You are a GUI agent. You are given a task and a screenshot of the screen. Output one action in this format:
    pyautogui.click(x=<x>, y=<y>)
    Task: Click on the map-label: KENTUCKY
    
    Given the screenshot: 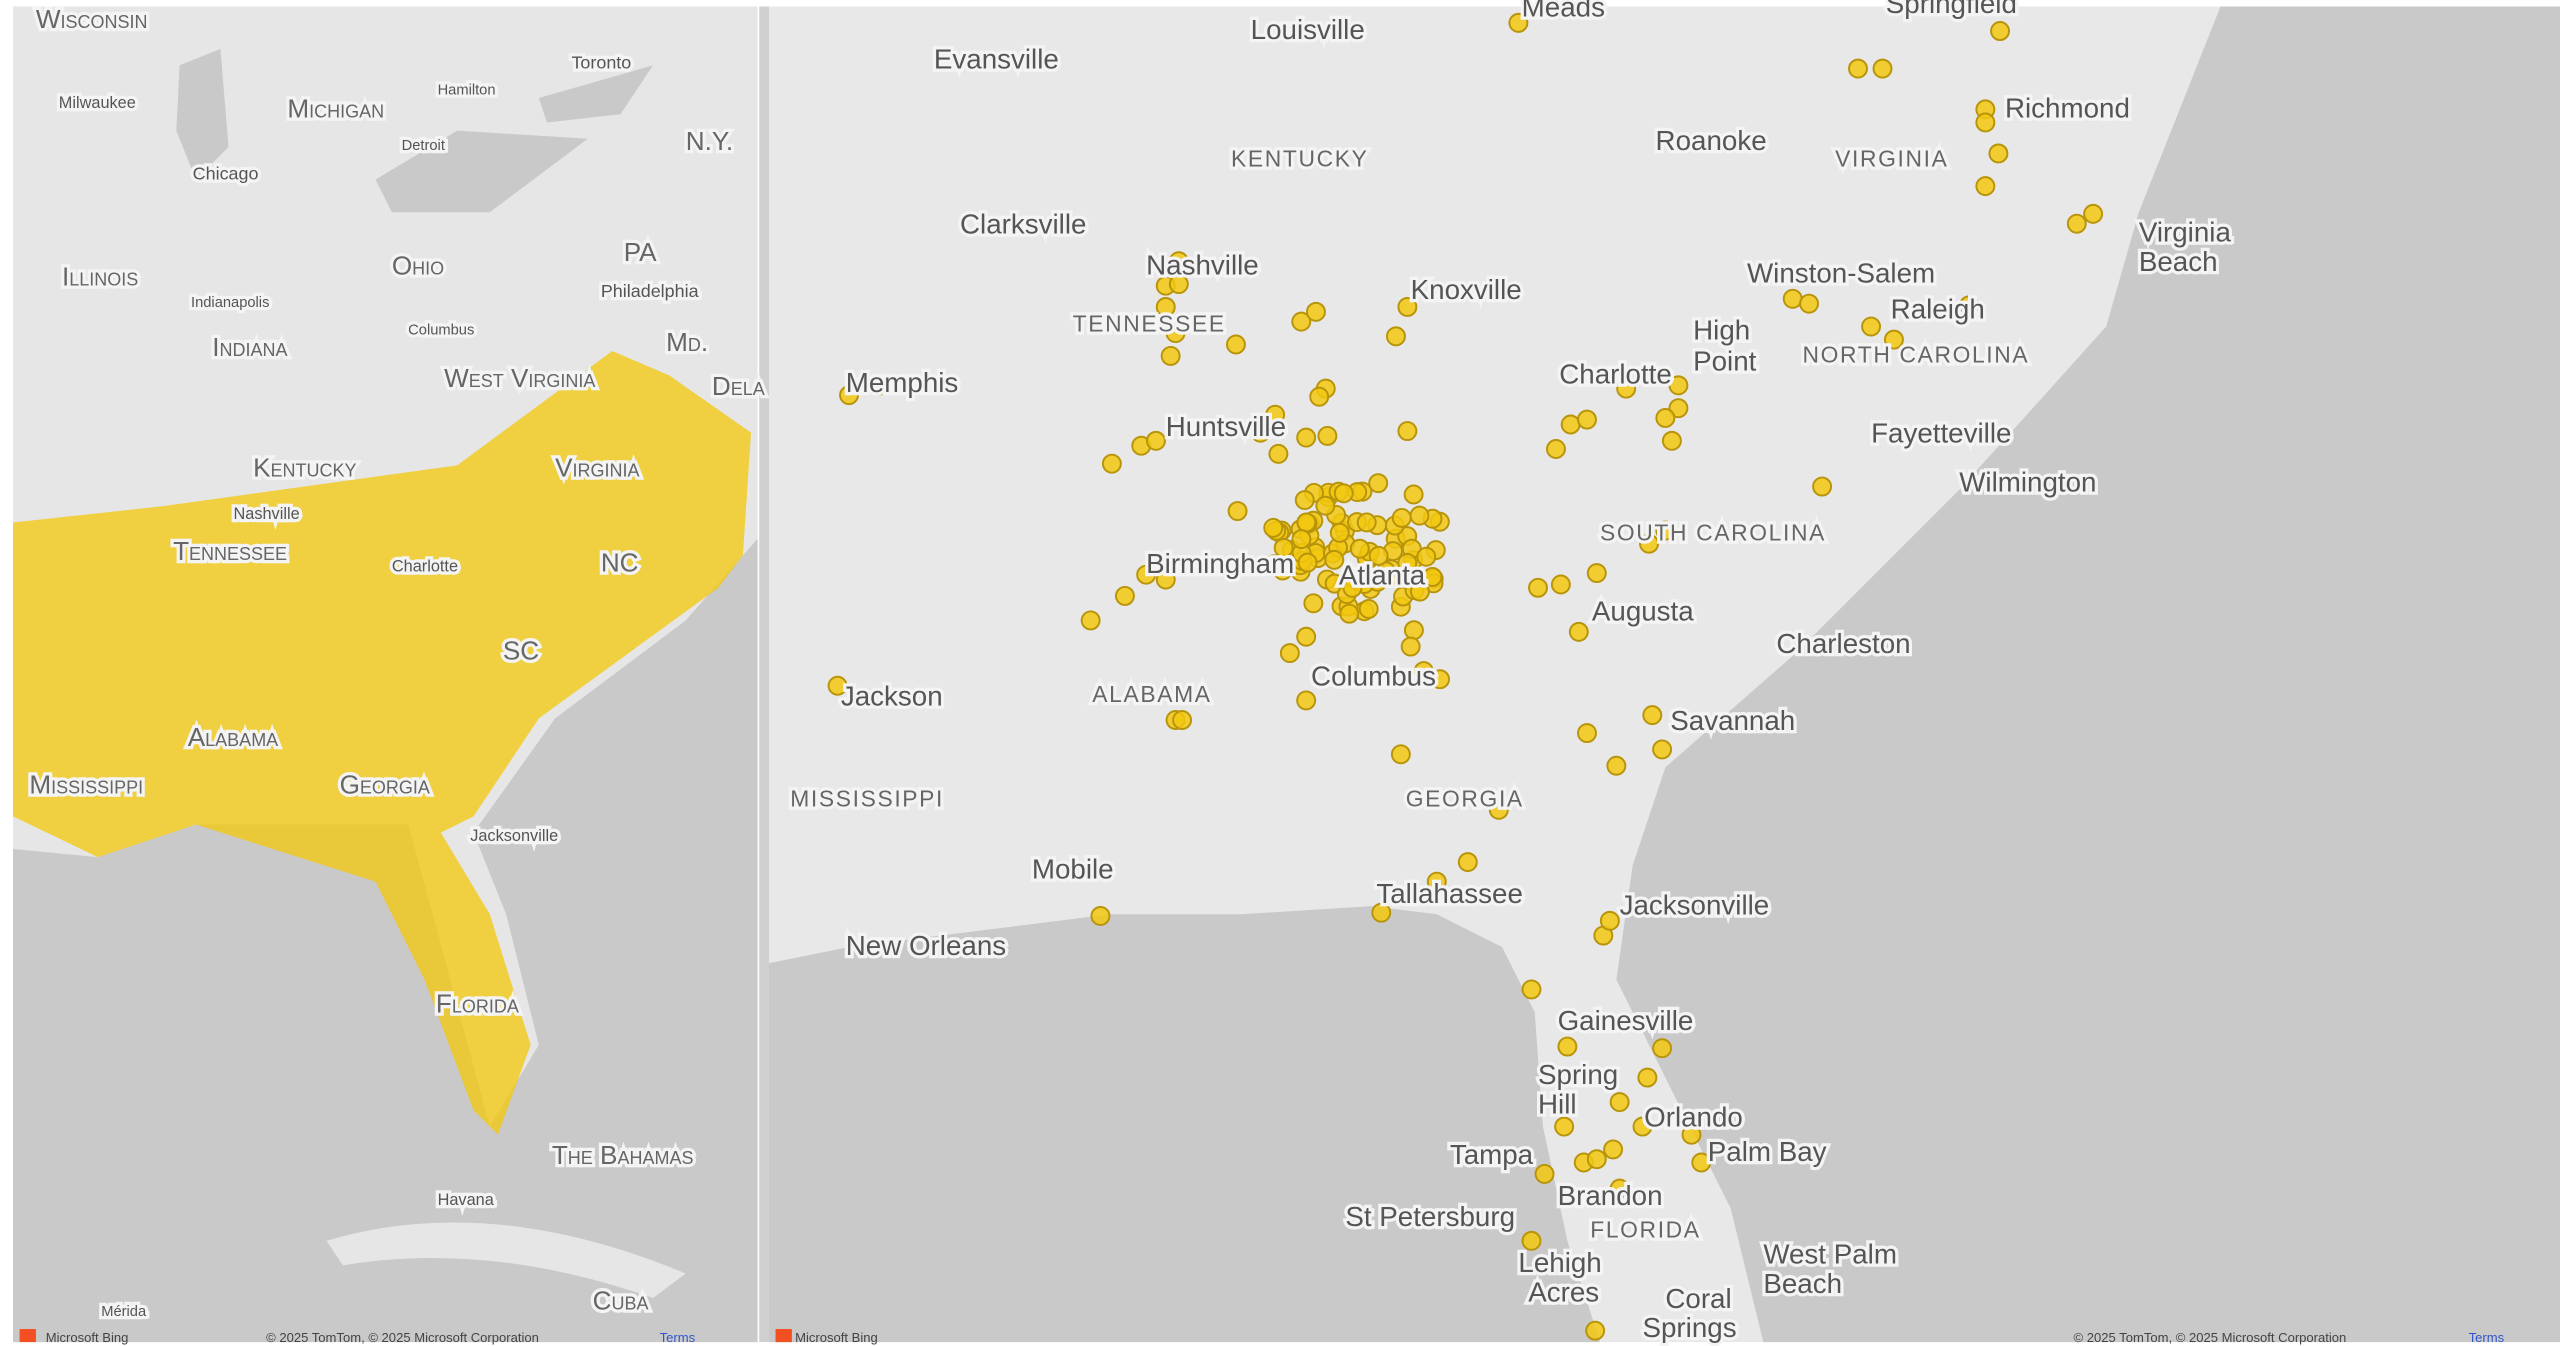 What is the action you would take?
    pyautogui.click(x=1299, y=159)
    